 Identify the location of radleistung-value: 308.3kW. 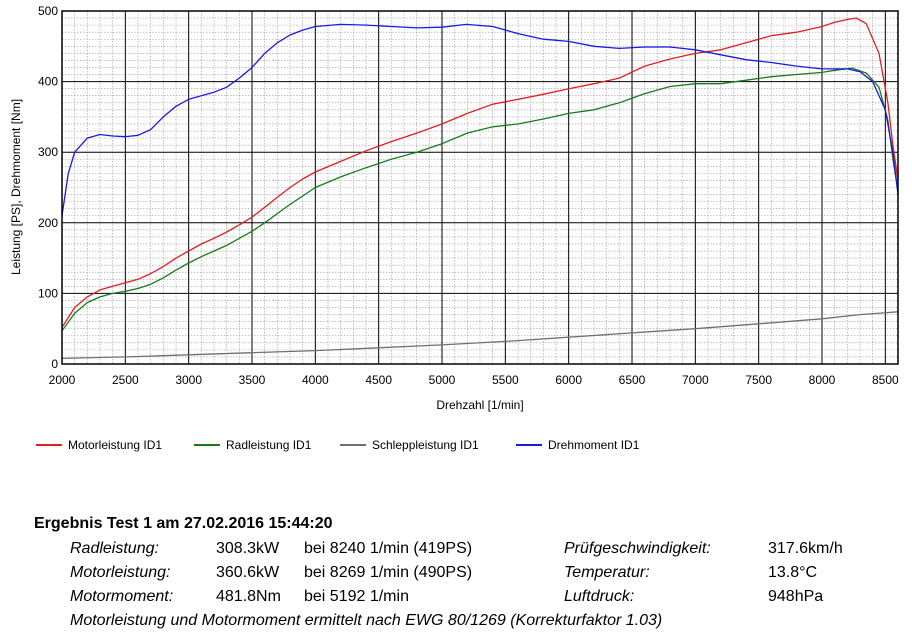
(248, 548).